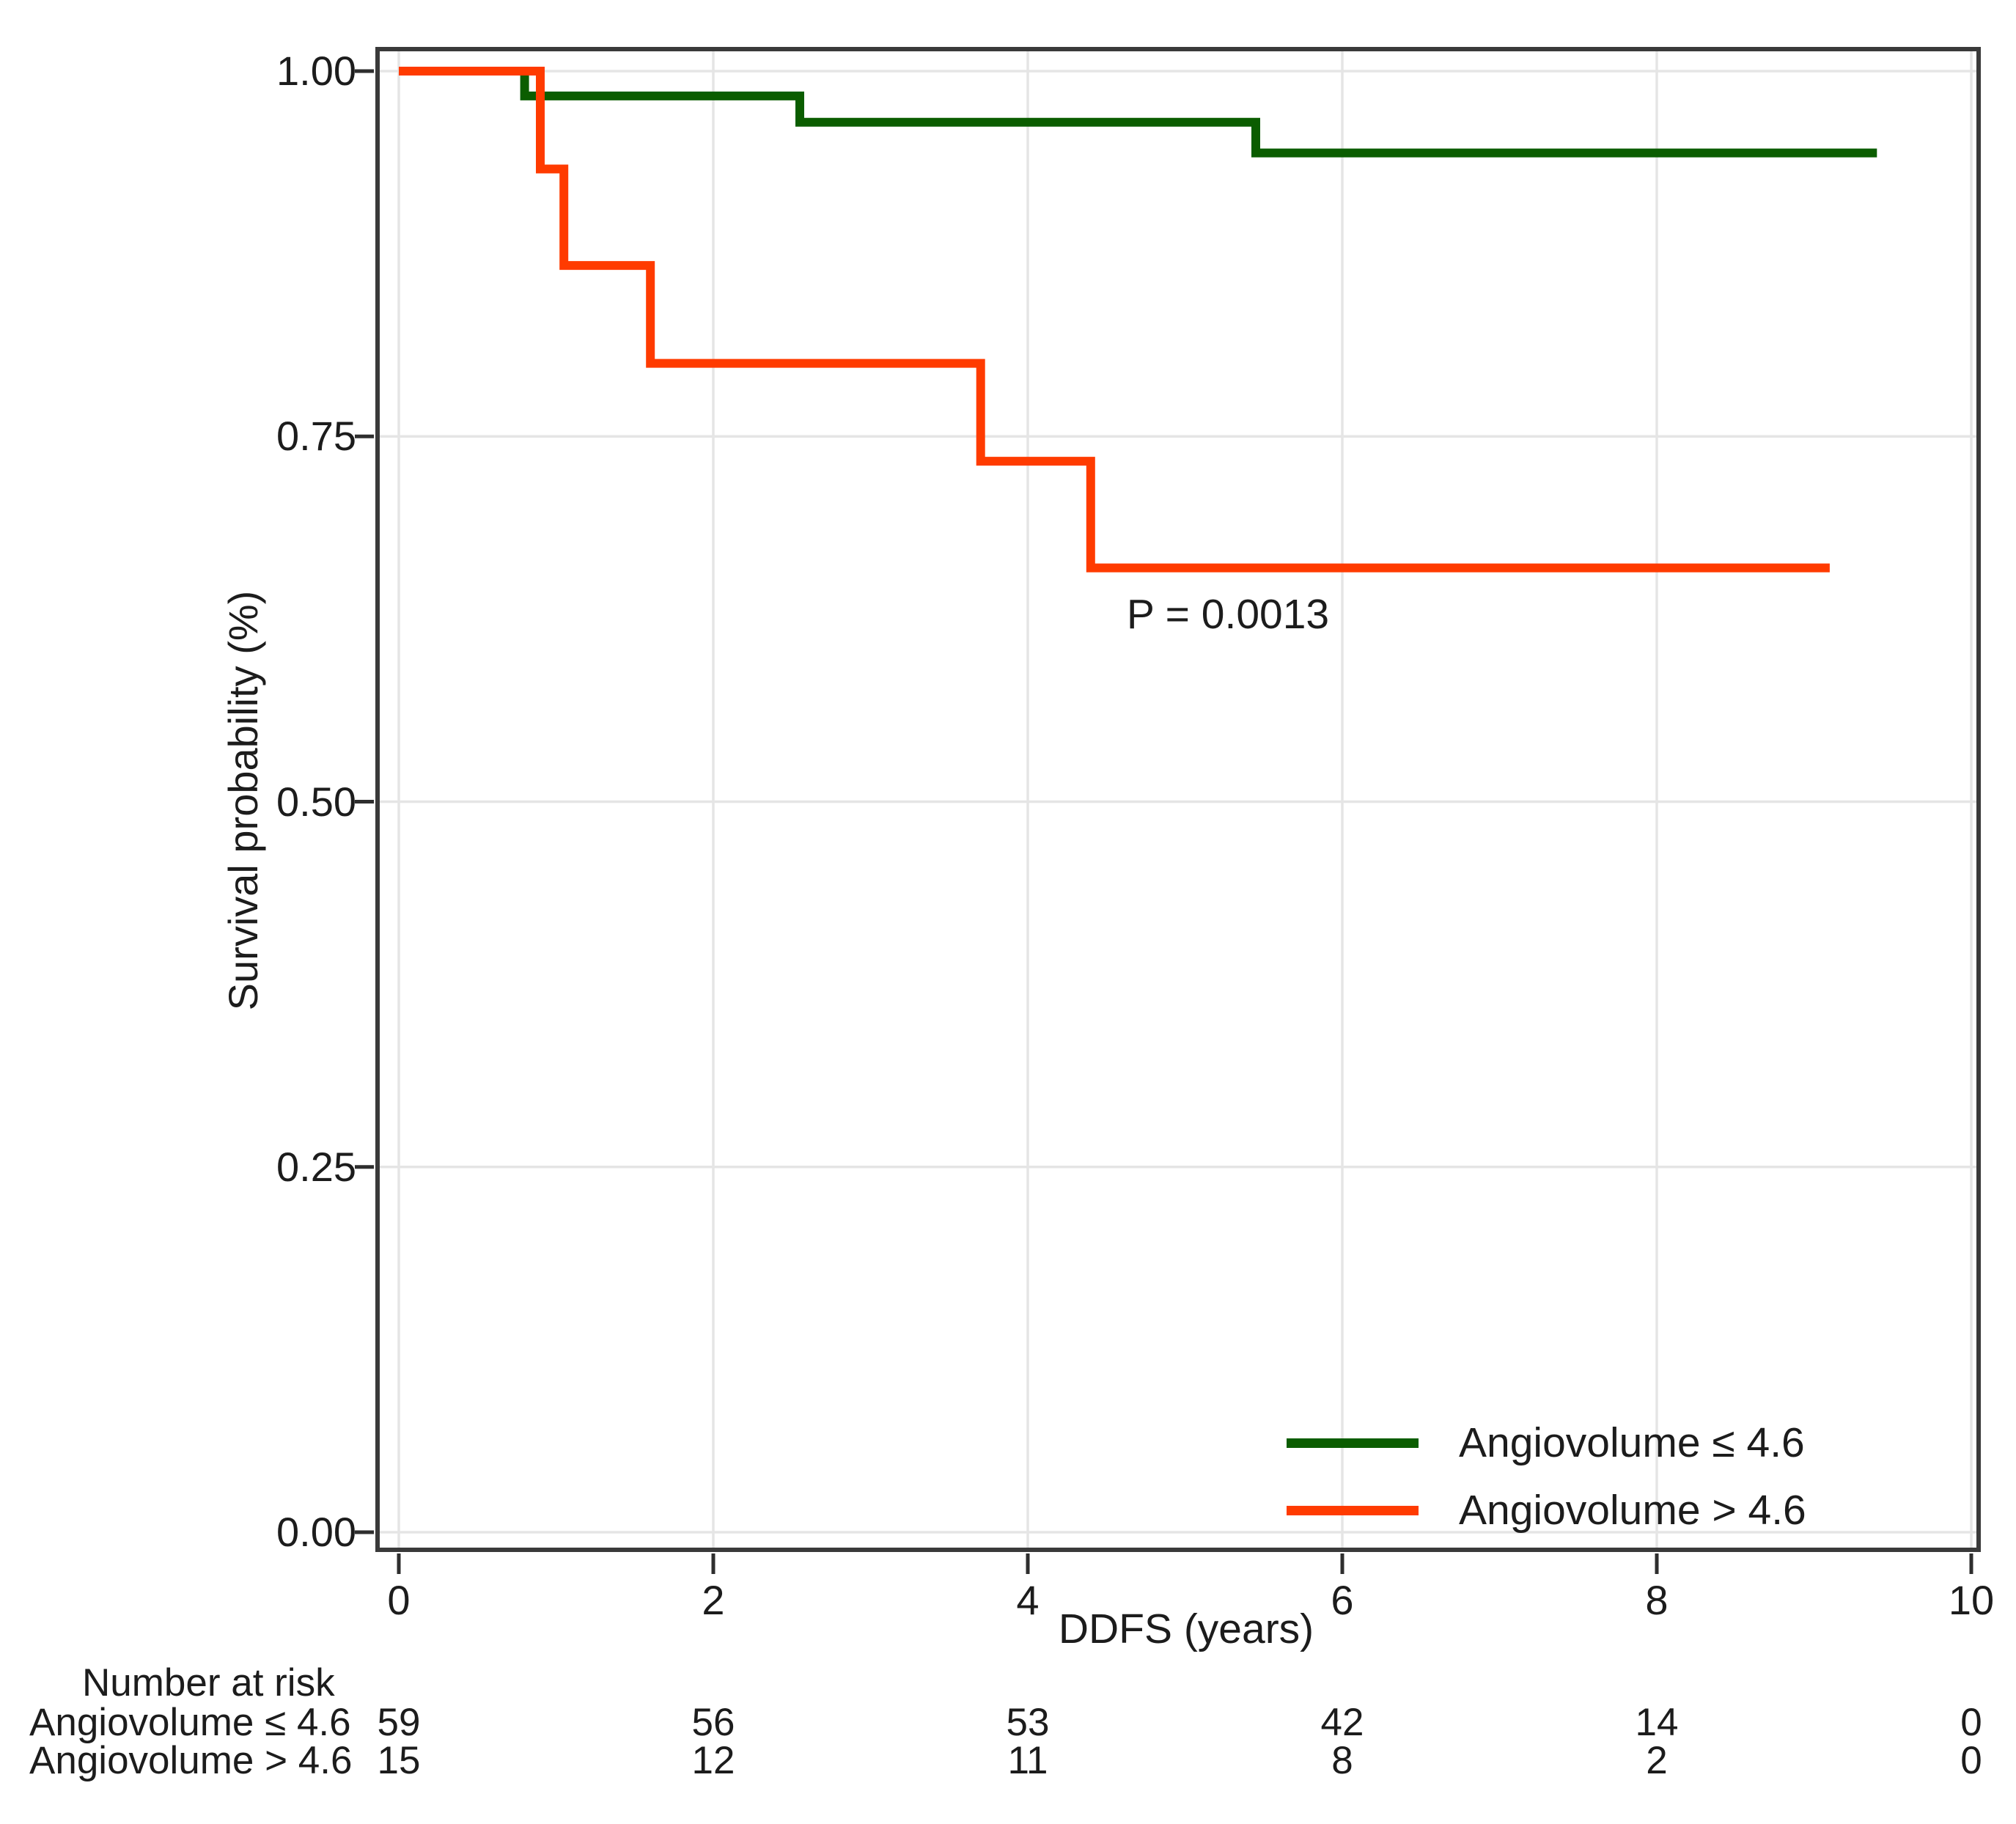 Image resolution: width=2016 pixels, height=1824 pixels. What do you see at coordinates (1342, 1760) in the screenshot?
I see `risk-count: 8` at bounding box center [1342, 1760].